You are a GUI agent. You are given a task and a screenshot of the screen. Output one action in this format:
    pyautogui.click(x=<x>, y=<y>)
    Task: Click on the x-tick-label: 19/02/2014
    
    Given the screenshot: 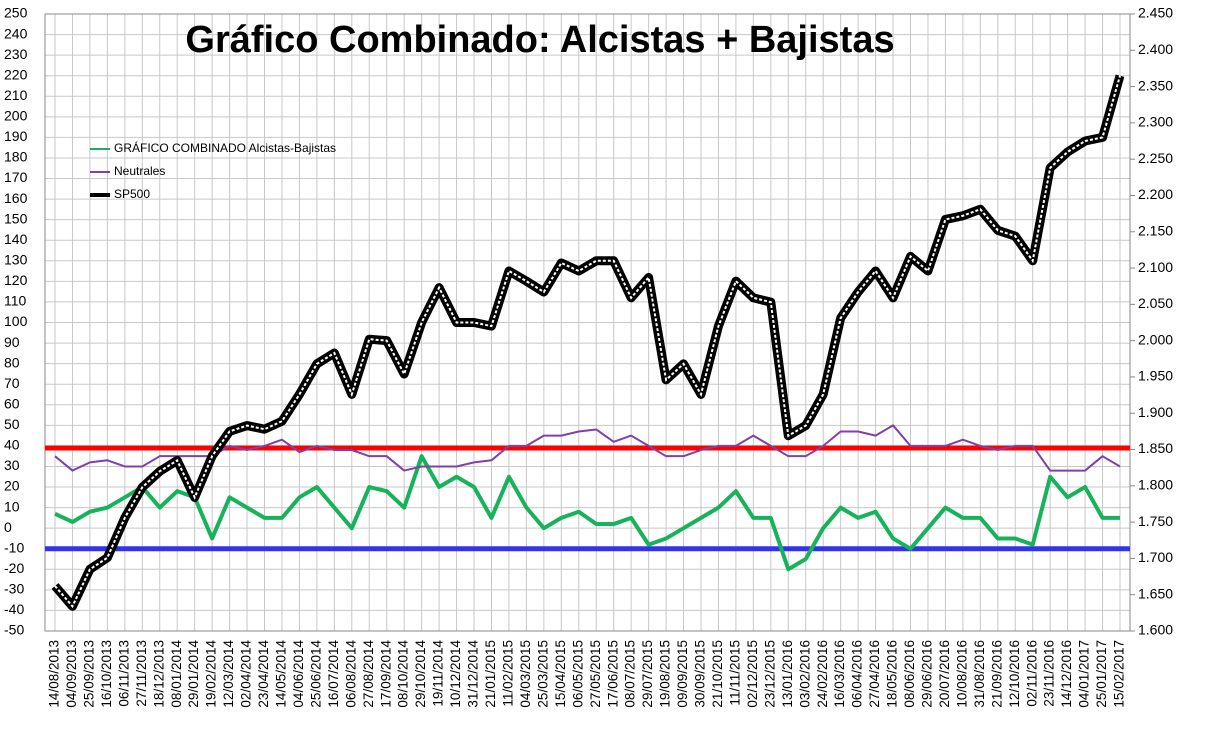 What is the action you would take?
    pyautogui.click(x=211, y=674)
    